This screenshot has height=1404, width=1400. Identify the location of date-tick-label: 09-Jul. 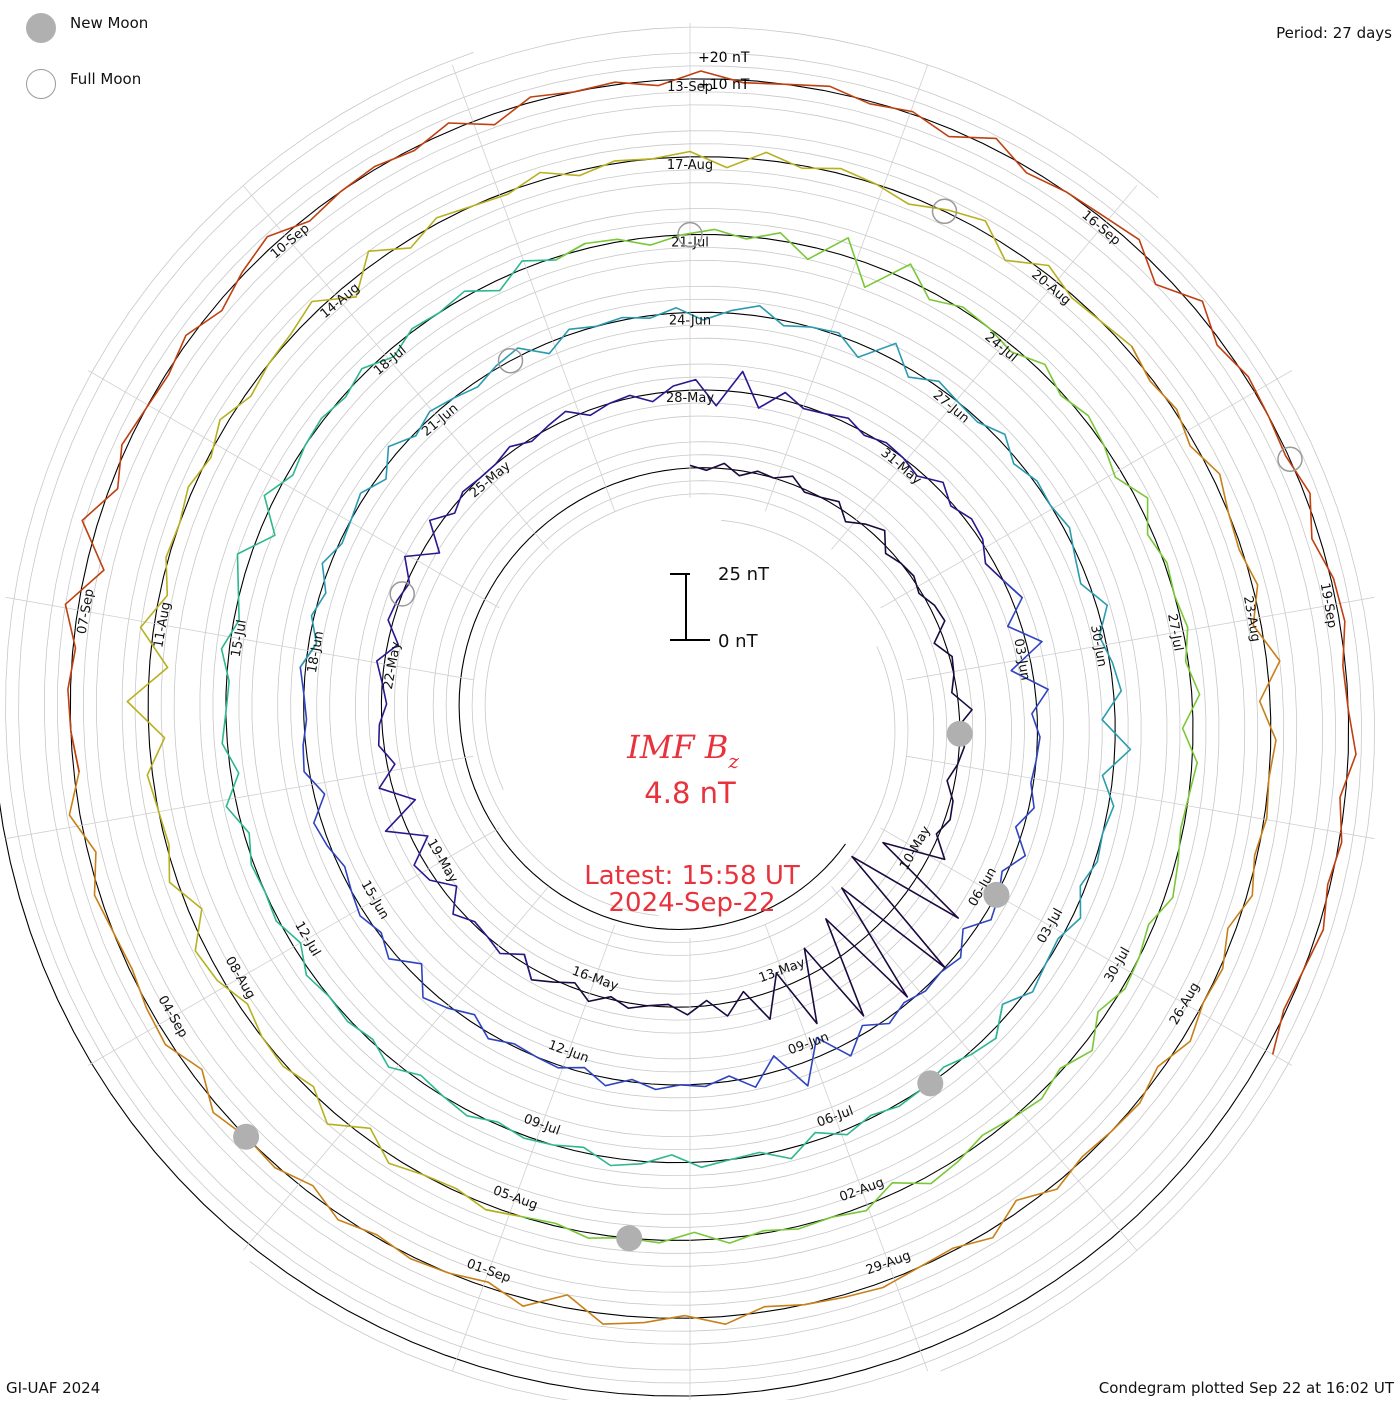
(542, 1125).